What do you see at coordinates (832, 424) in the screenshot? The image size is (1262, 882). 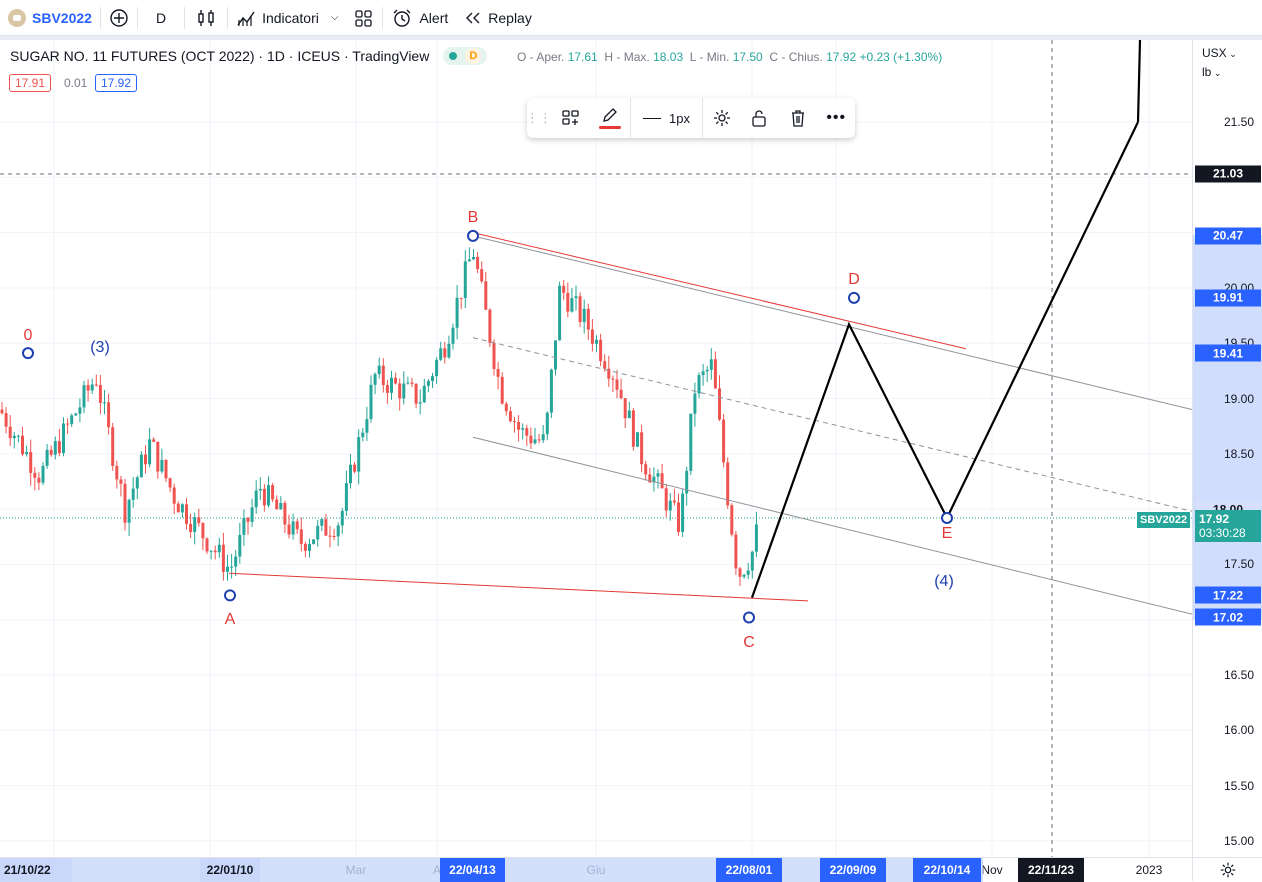 I see `channel-median-line` at bounding box center [832, 424].